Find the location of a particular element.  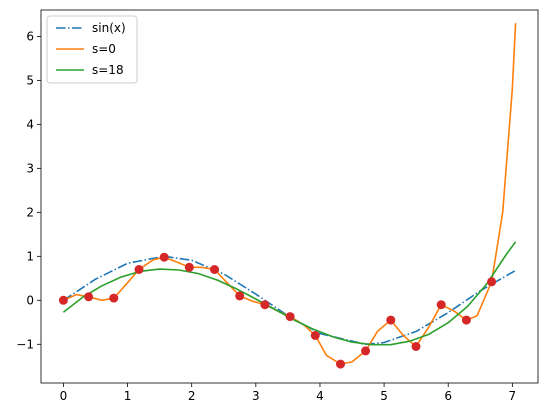

y-tick-label: −1 is located at coordinates (25, 344).